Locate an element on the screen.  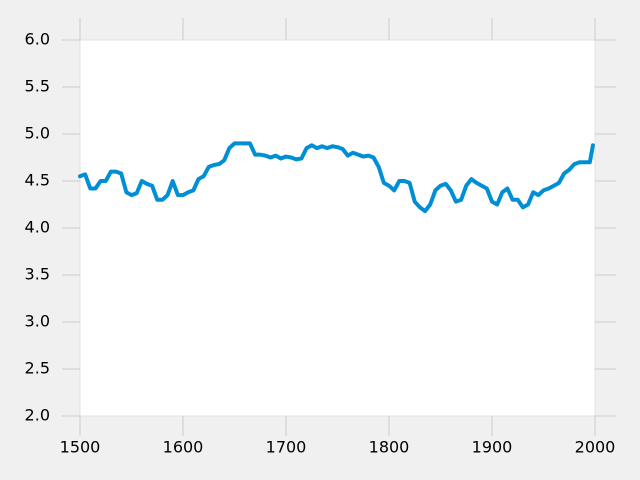
y-tick-label: 4.5 is located at coordinates (37, 180).